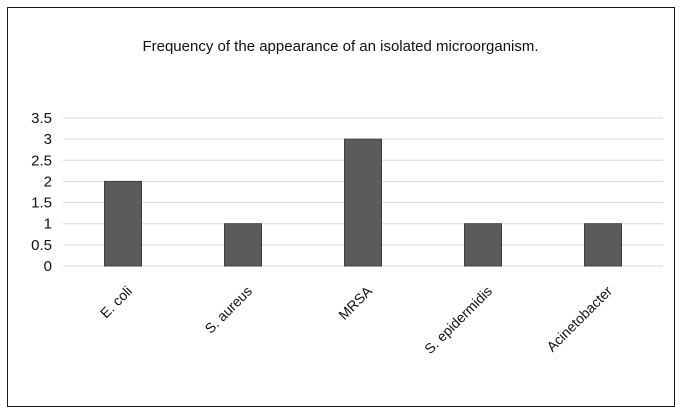  I want to click on bar-e-coli, so click(123, 223).